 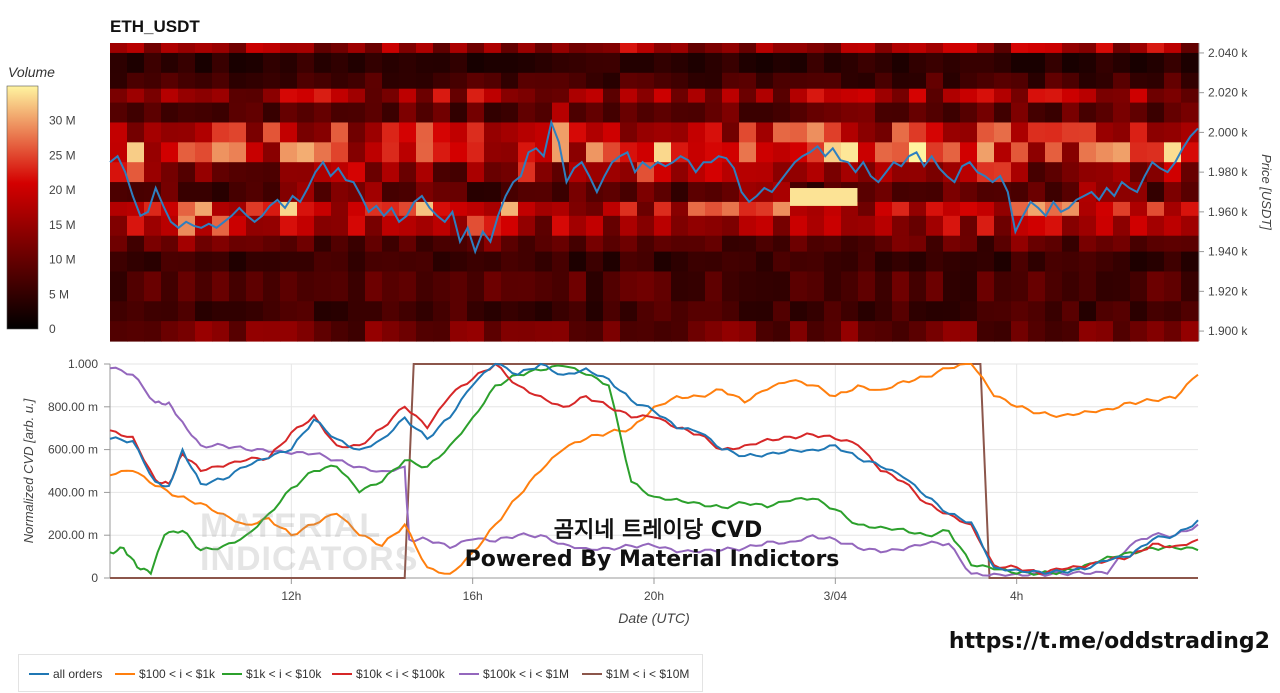 I want to click on legend-item: $1k < i < $10k, so click(x=271, y=674).